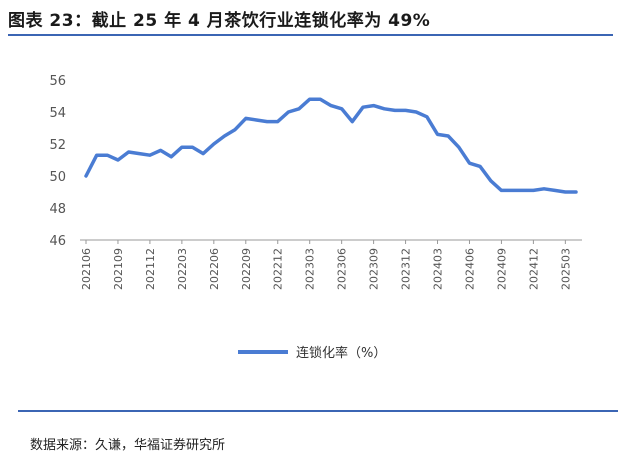  I want to click on x-tick-label: 202306, so click(342, 269).